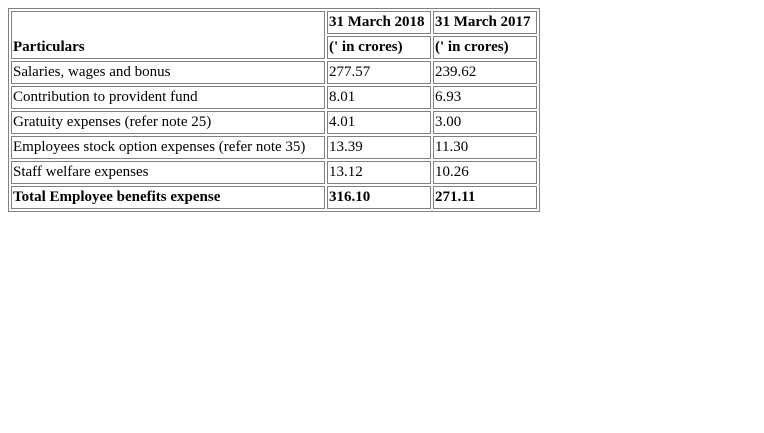  What do you see at coordinates (379, 22) in the screenshot?
I see `year-header-2018: 31 March 2018` at bounding box center [379, 22].